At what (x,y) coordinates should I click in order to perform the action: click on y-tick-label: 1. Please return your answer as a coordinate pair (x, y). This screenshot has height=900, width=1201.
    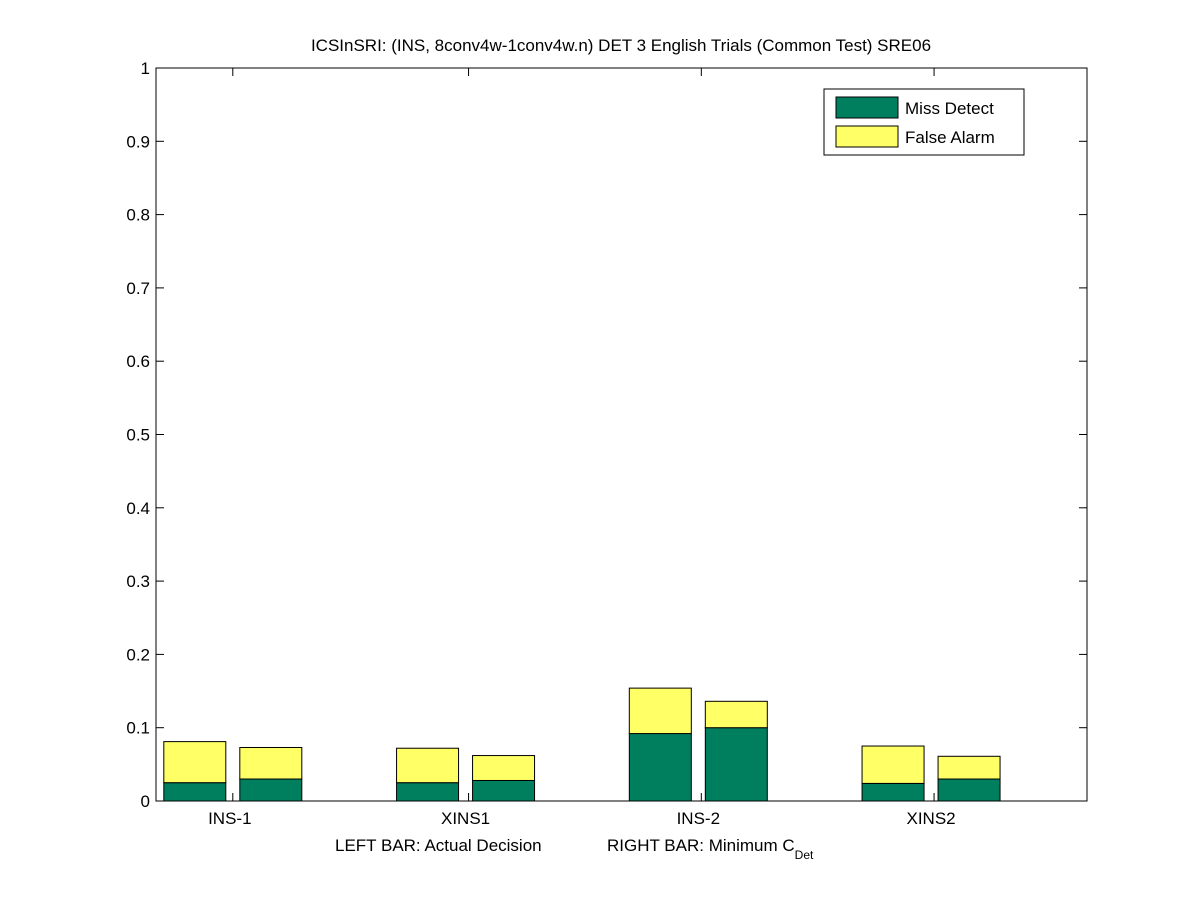
    Looking at the image, I should click on (145, 68).